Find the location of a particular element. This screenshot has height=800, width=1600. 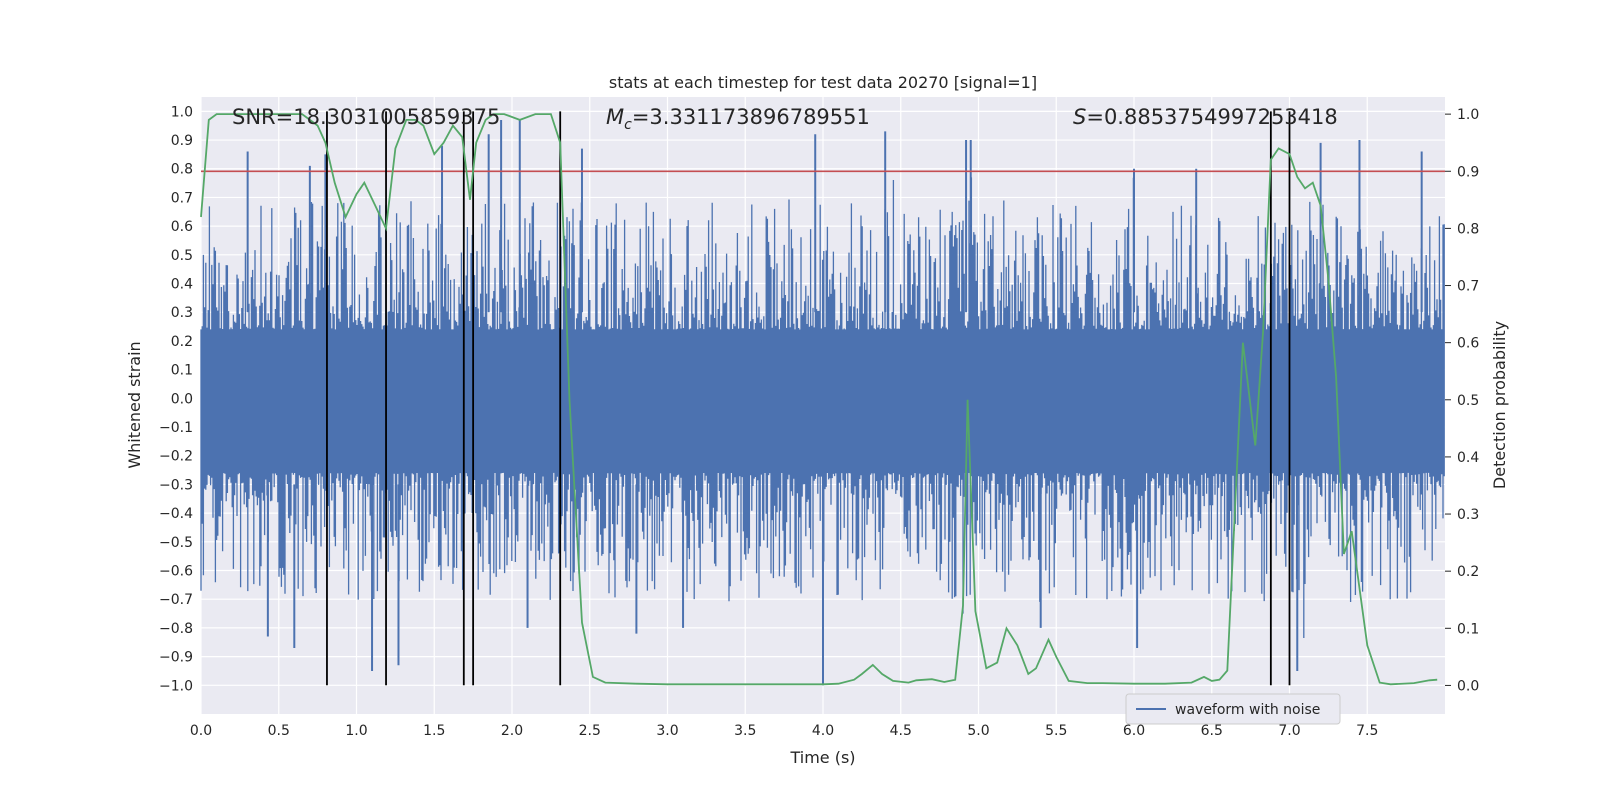

y-right-tick-labels: 1.0 0.9 0.8 0.7 0.6 0.5 0.4 0.3 0.2 0.1 0.0 is located at coordinates (1462, 400).